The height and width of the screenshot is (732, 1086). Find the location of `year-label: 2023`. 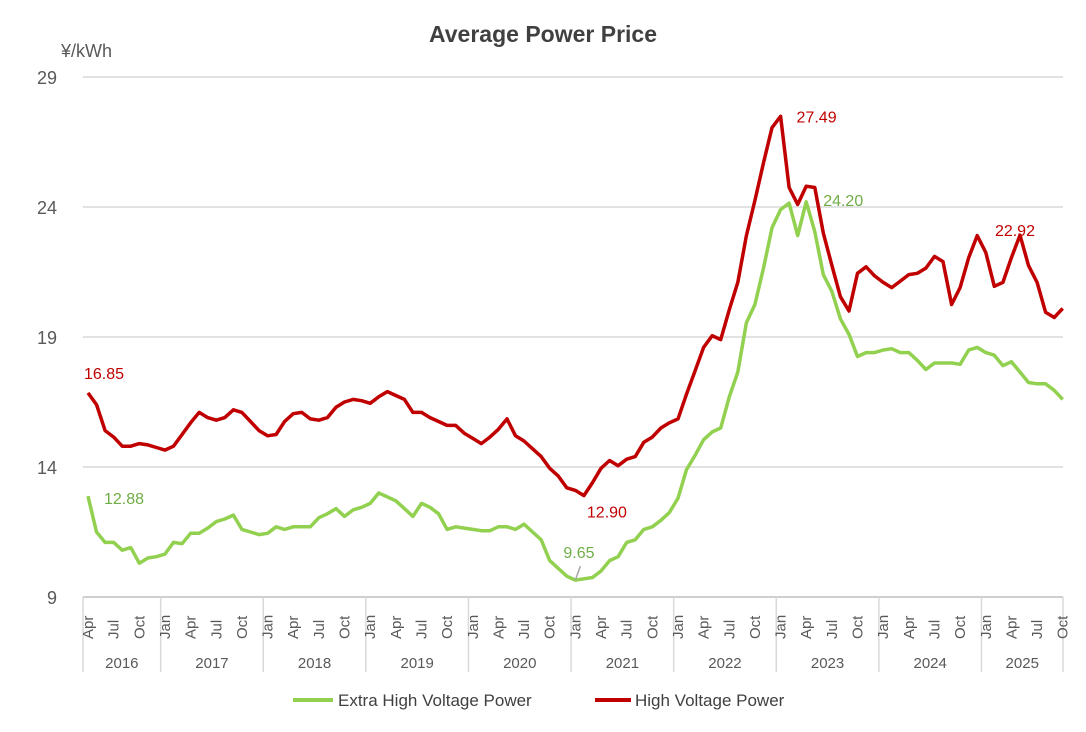

year-label: 2023 is located at coordinates (827, 663).